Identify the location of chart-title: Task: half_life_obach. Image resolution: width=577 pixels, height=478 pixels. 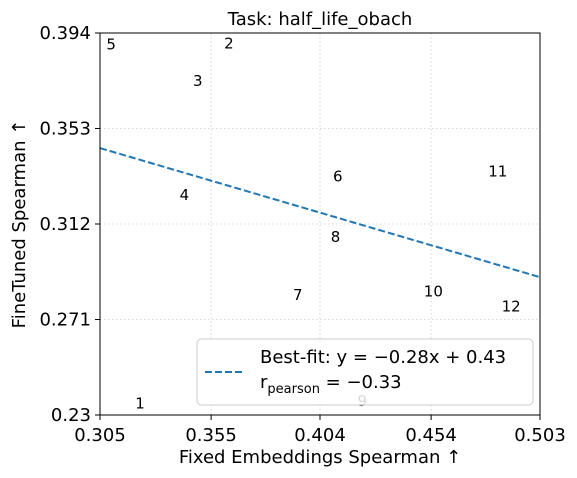
(320, 19).